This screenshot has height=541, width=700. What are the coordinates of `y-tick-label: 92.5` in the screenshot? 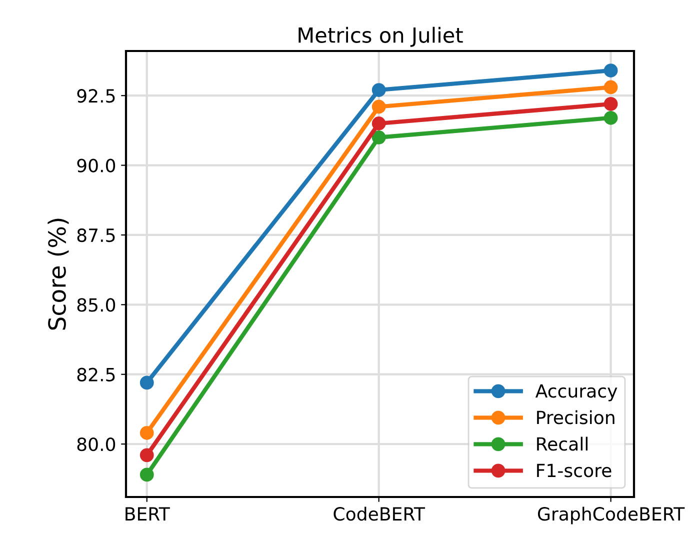 It's located at (96, 96).